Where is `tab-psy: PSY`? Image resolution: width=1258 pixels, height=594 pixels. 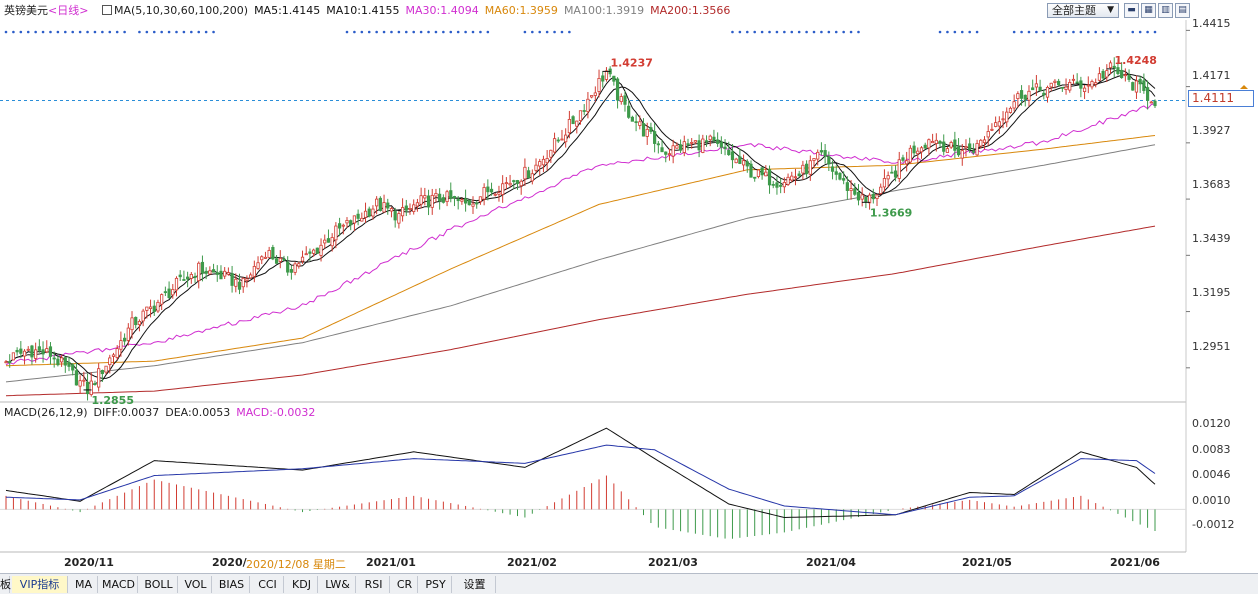
tab-psy: PSY is located at coordinates (436, 584).